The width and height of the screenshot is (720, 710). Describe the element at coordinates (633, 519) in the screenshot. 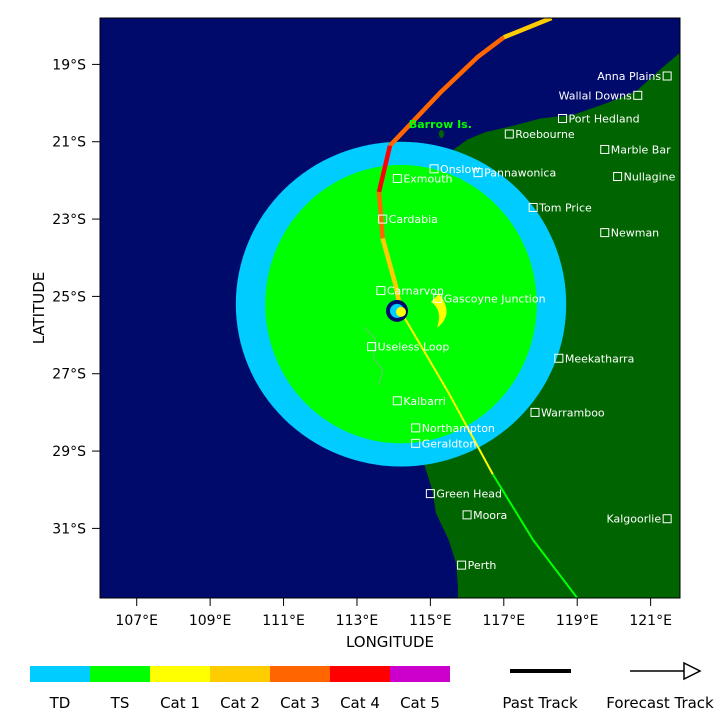

I see `place-label: Kalgoorlie` at that location.